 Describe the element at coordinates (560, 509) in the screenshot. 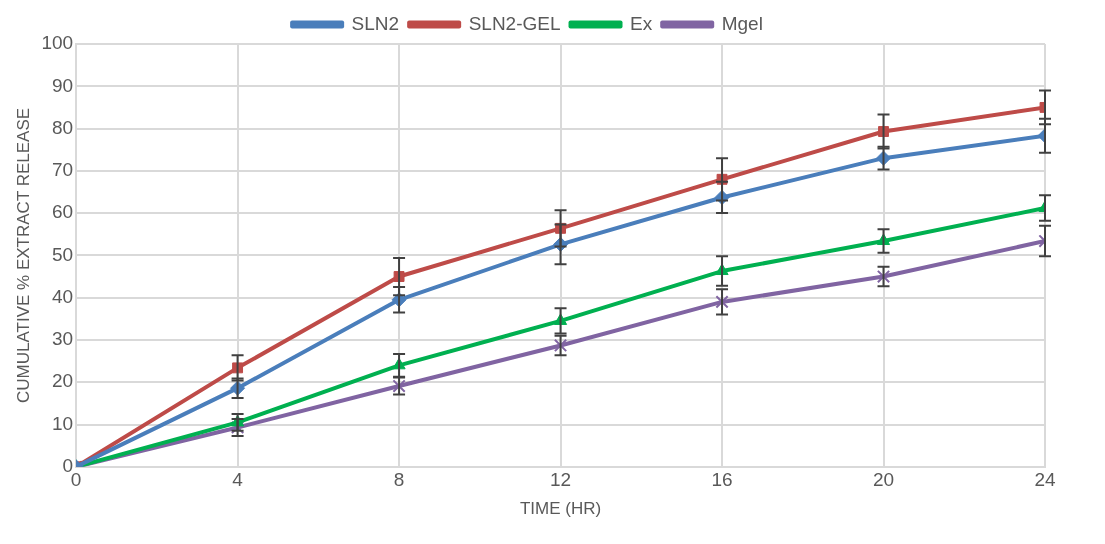

I see `x-axis-title: TIME (HR)` at that location.